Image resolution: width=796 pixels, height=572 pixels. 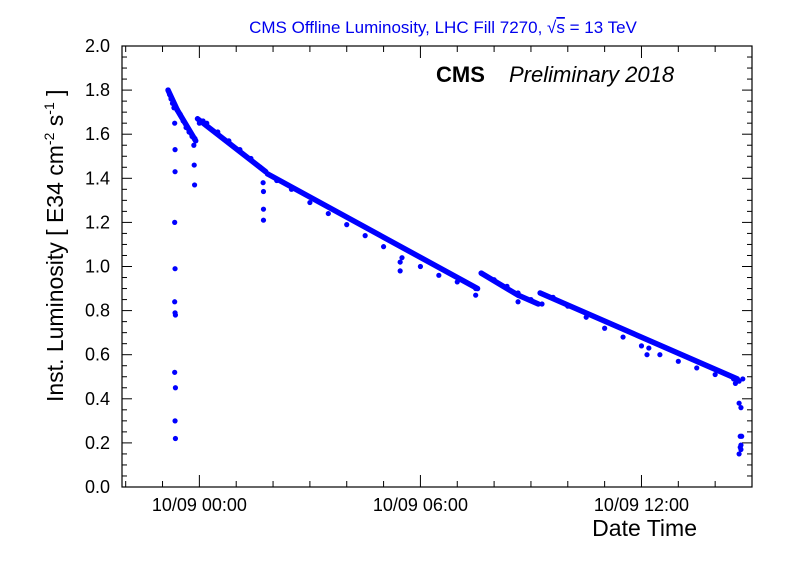 What do you see at coordinates (97, 399) in the screenshot?
I see `y-tick-label: 0.4` at bounding box center [97, 399].